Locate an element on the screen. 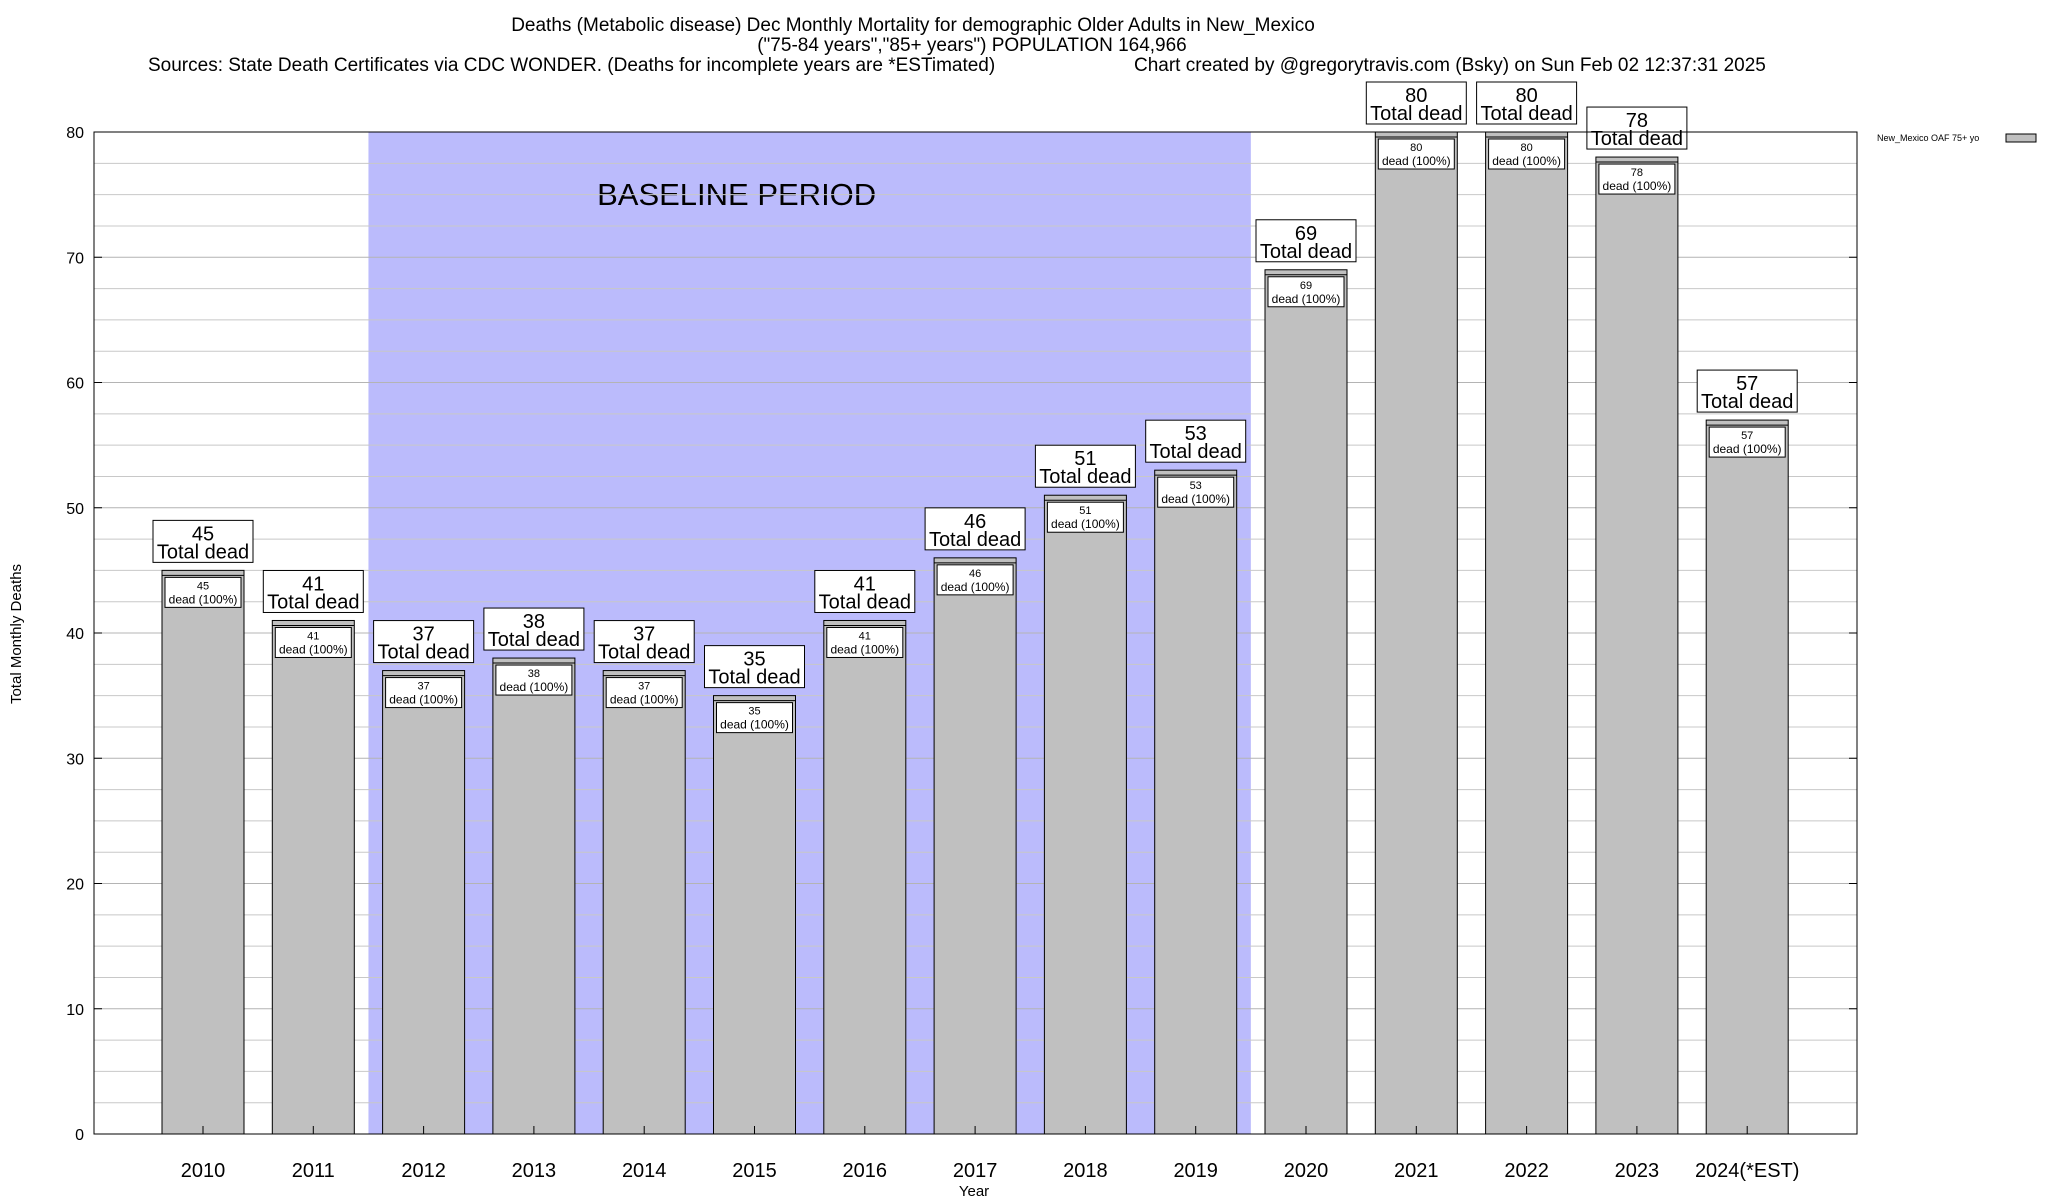 The height and width of the screenshot is (1200, 2048). x-tick-label: 2012 is located at coordinates (423, 1171).